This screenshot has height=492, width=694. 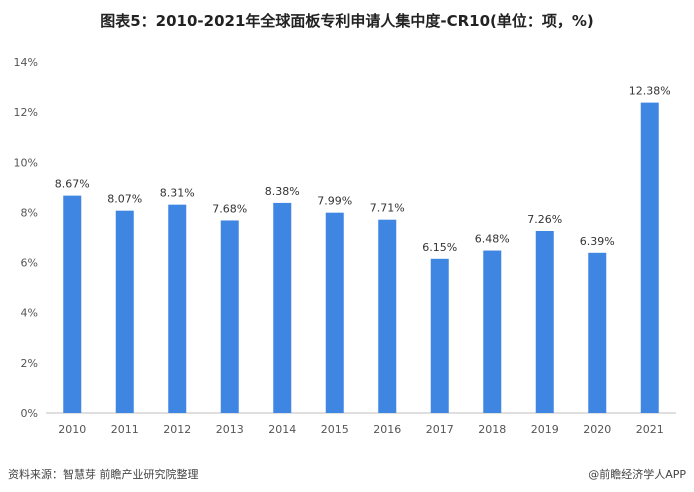 What do you see at coordinates (26, 162) in the screenshot?
I see `y-tick-label: 10%` at bounding box center [26, 162].